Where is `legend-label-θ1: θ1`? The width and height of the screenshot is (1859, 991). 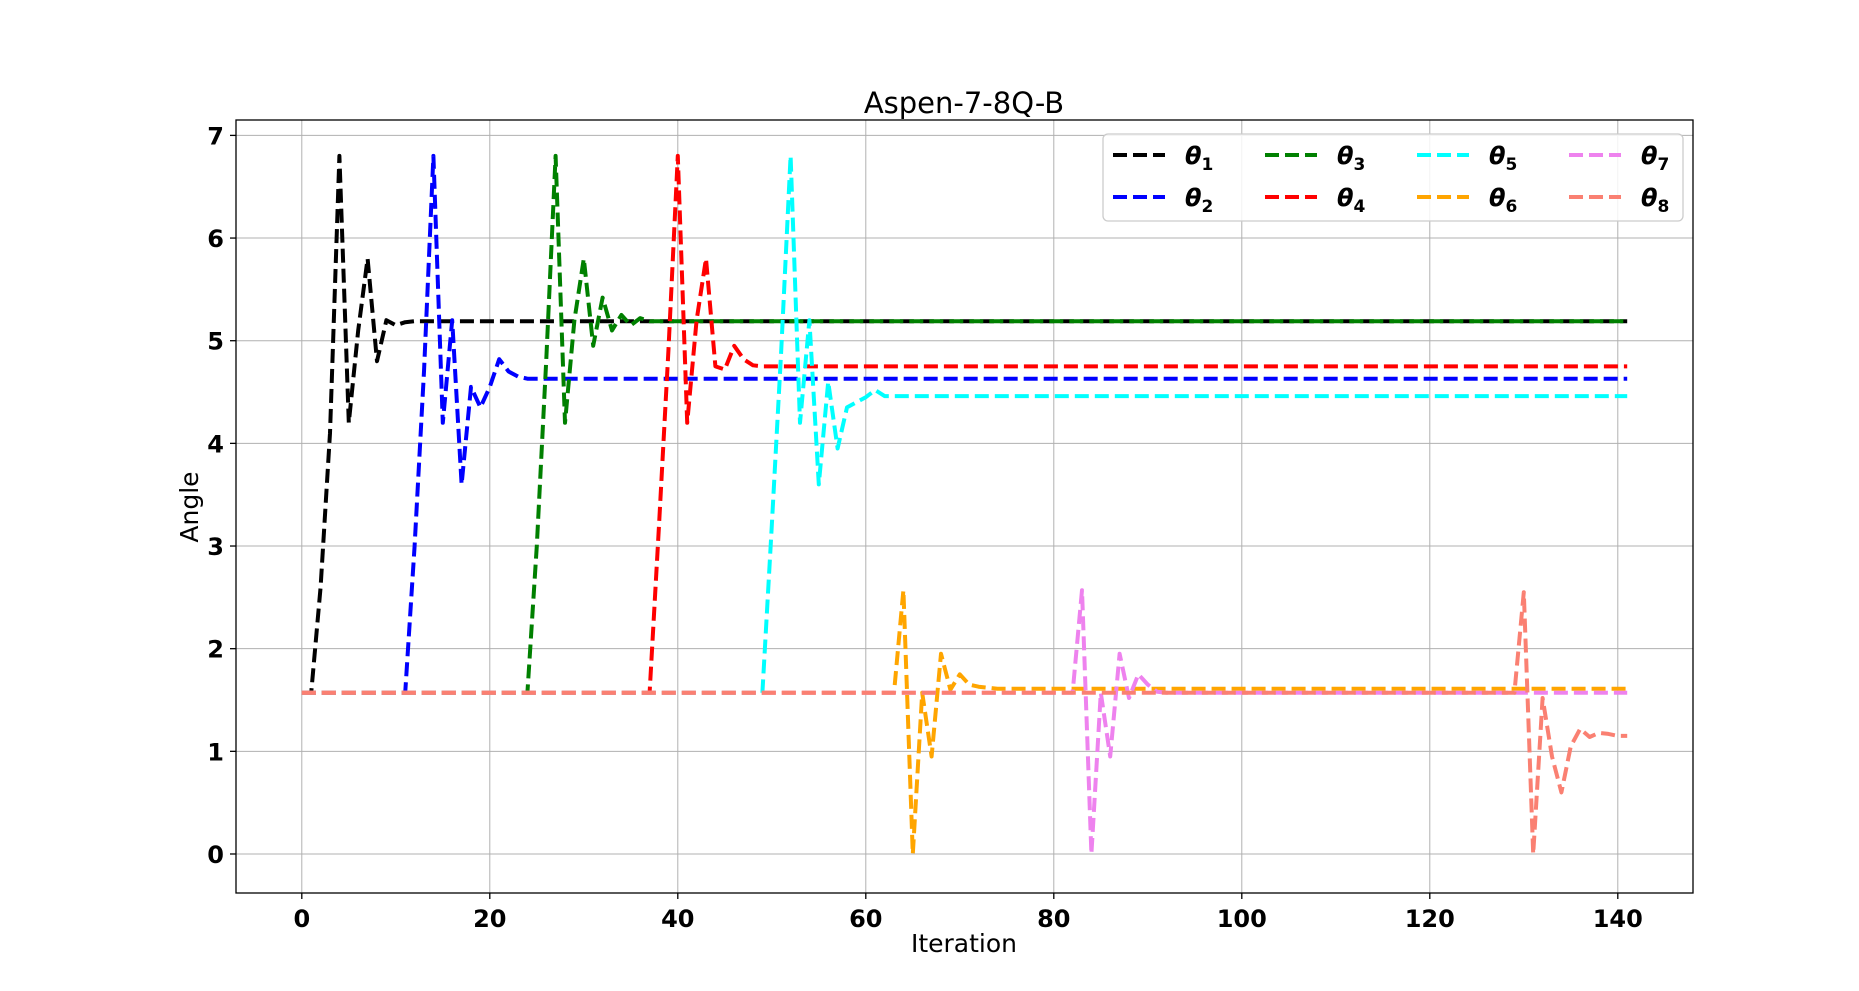
legend-label-θ1: θ1 is located at coordinates (1199, 158).